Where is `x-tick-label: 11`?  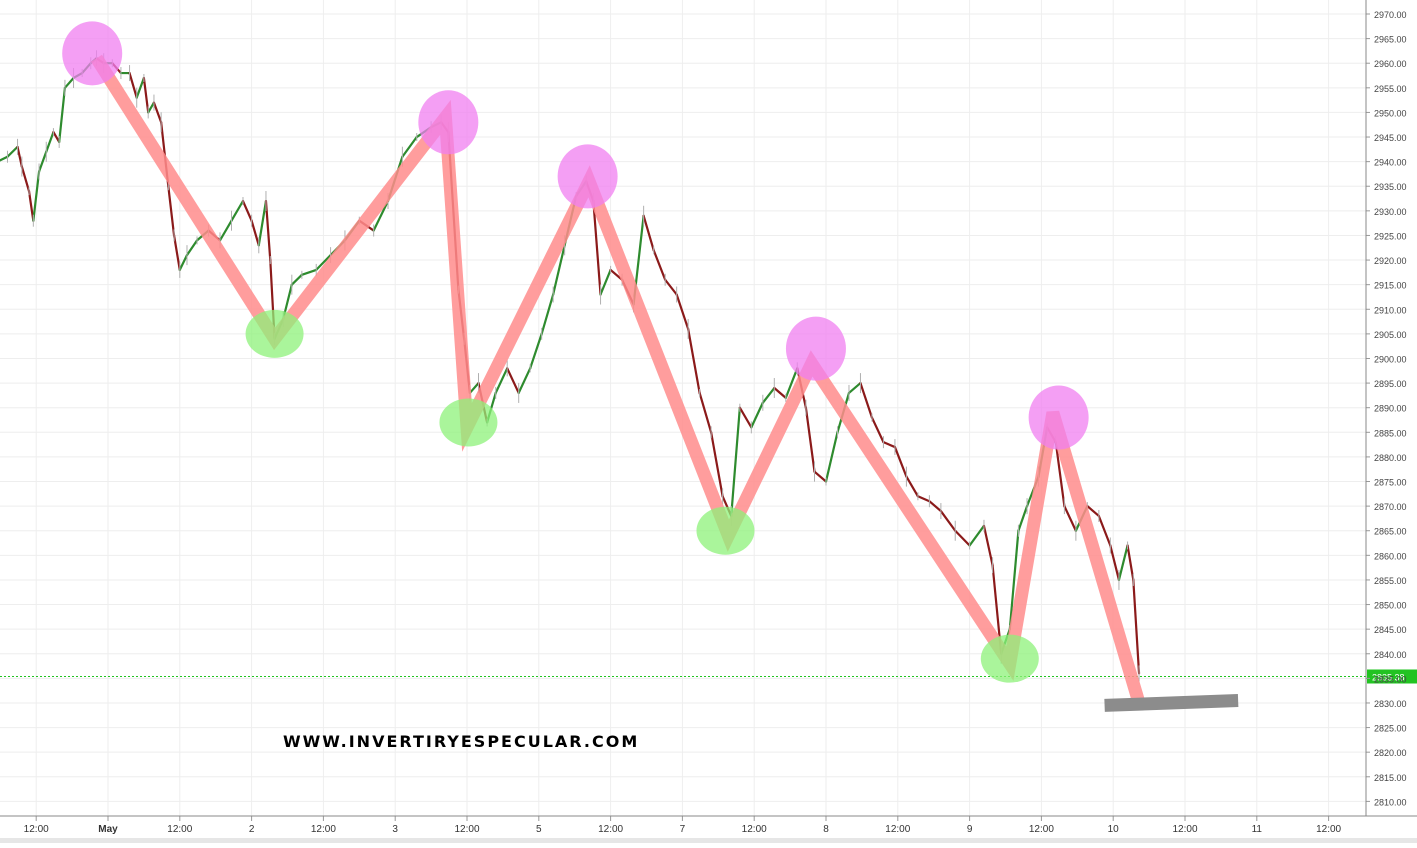 x-tick-label: 11 is located at coordinates (1257, 829).